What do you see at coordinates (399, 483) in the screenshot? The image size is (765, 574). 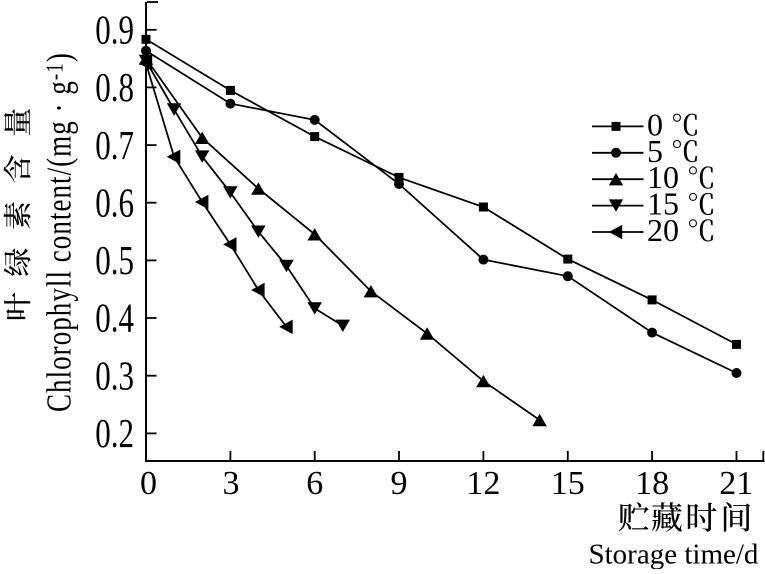 I see `svg-text: 9` at bounding box center [399, 483].